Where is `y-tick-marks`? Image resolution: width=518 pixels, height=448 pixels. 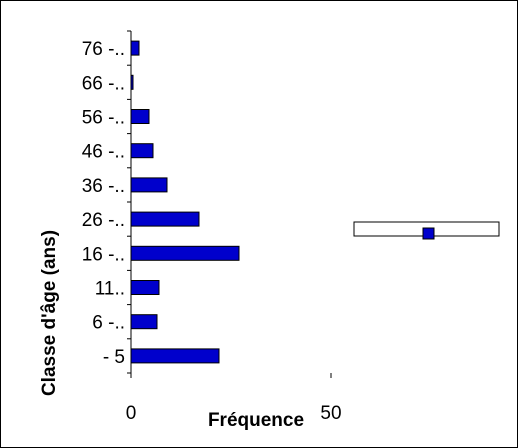
y-tick-marks is located at coordinates (129, 202).